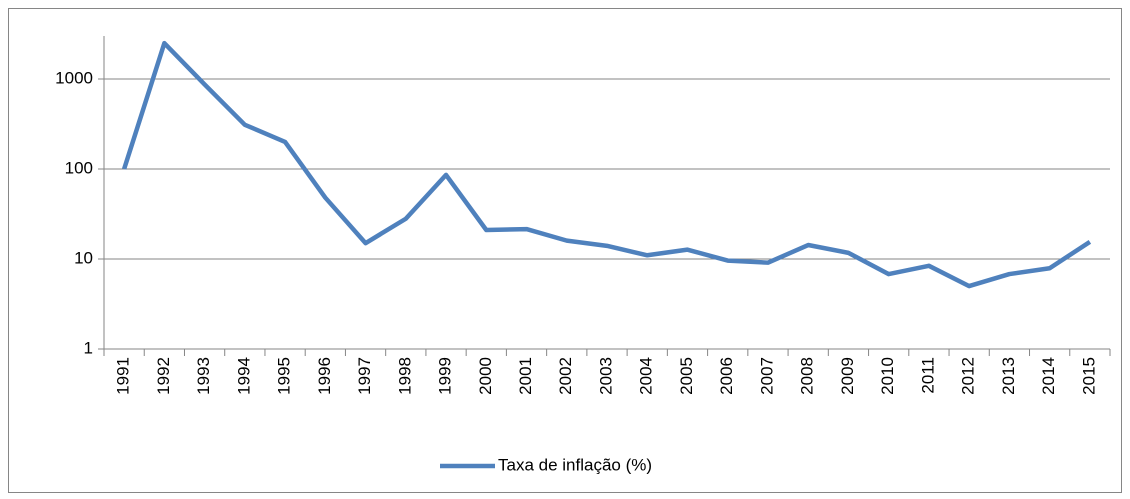  I want to click on y-tick-label: 100, so click(79, 167).